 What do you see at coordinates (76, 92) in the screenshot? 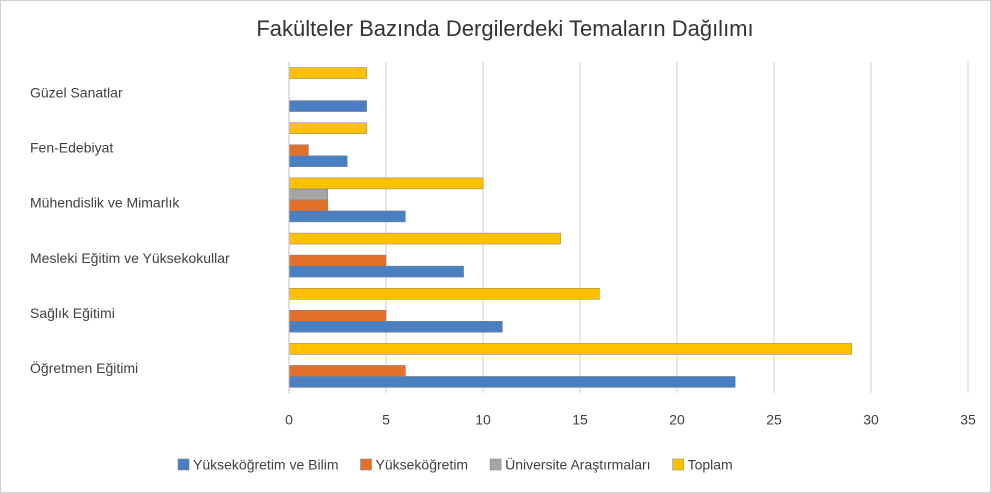
I see `y-tick-label: Güzel Sanatlar` at bounding box center [76, 92].